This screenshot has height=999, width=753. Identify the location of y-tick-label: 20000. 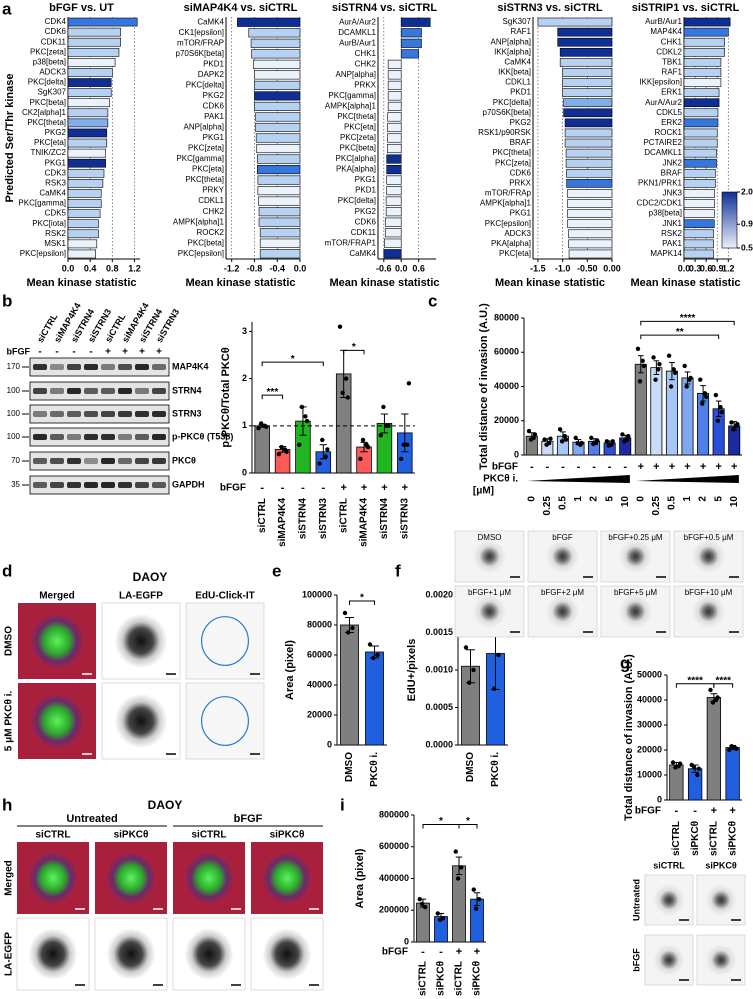
(506, 420).